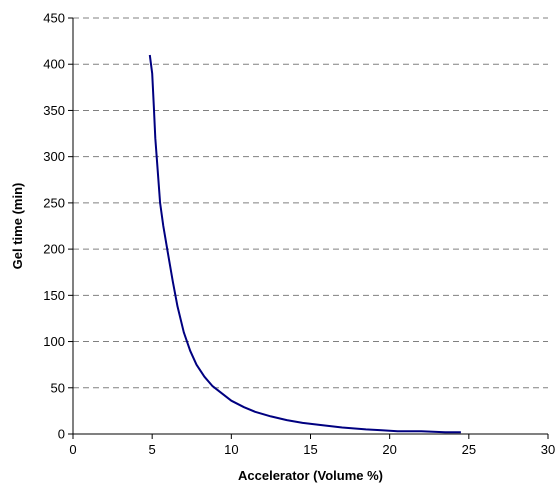  What do you see at coordinates (469, 449) in the screenshot?
I see `x-tick-label: 25` at bounding box center [469, 449].